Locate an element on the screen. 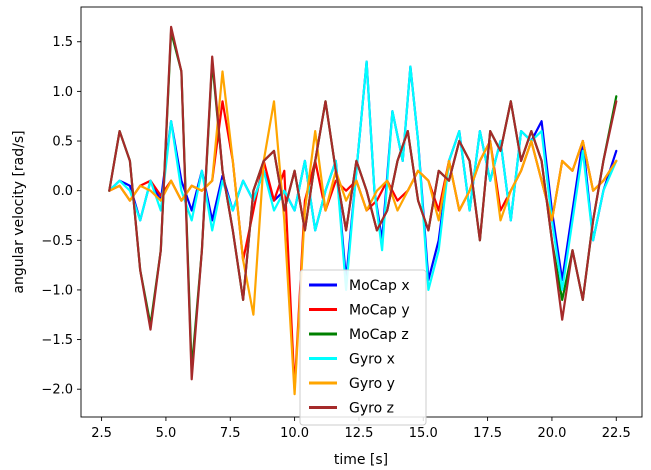 Image resolution: width=651 pixels, height=470 pixels. y-tick-label: 0.5 is located at coordinates (62, 142).